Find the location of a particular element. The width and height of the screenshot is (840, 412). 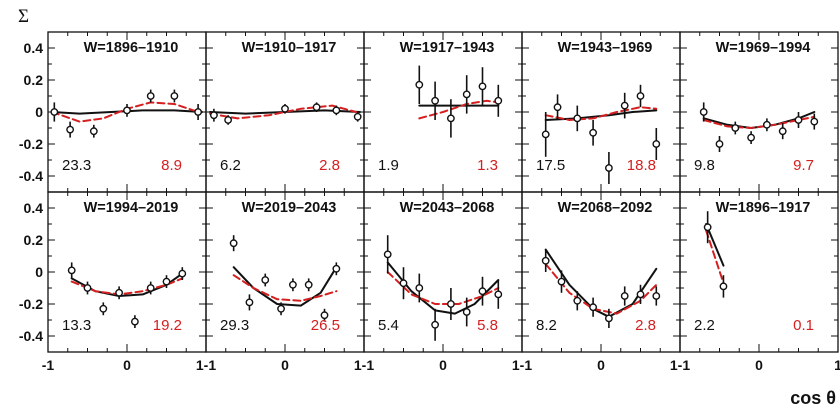

panel-title: W=1969–1994 is located at coordinates (763, 48).